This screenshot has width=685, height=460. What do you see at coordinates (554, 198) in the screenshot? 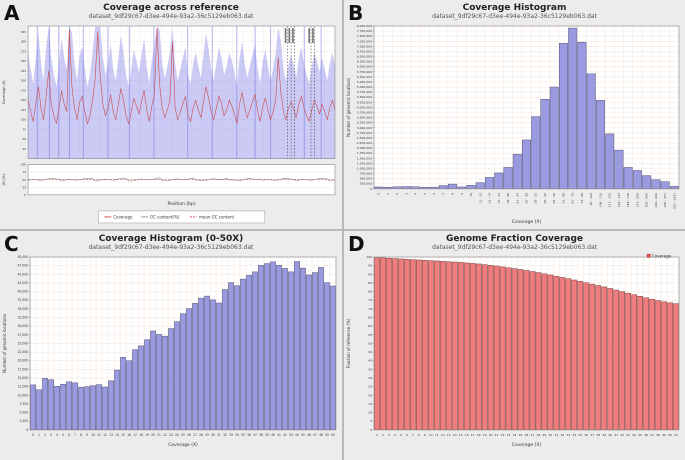
I see `svg-text: 43 - 50` at bounding box center [554, 198].